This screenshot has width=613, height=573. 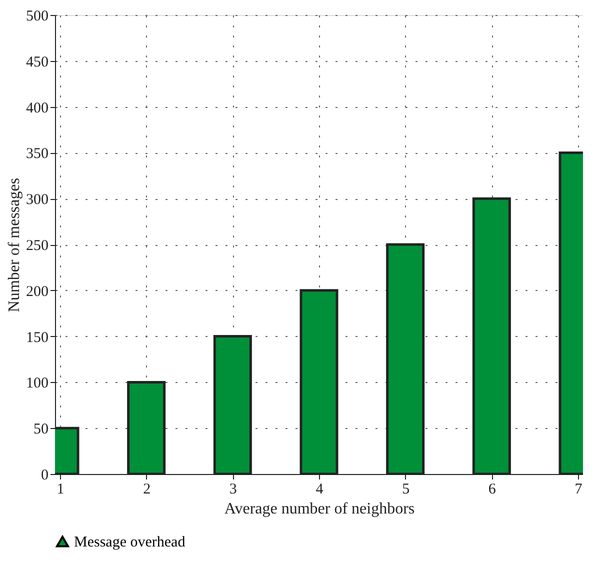 I want to click on y-axis-title: Number of messages, so click(x=14, y=245).